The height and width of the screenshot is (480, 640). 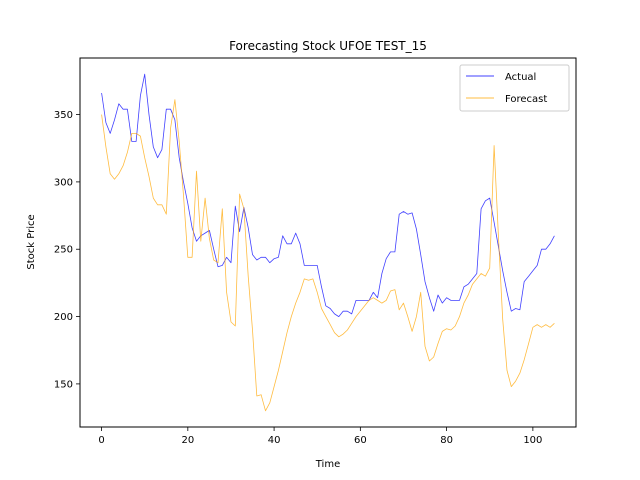 What do you see at coordinates (514, 88) in the screenshot?
I see `legend: Actual Forecast` at bounding box center [514, 88].